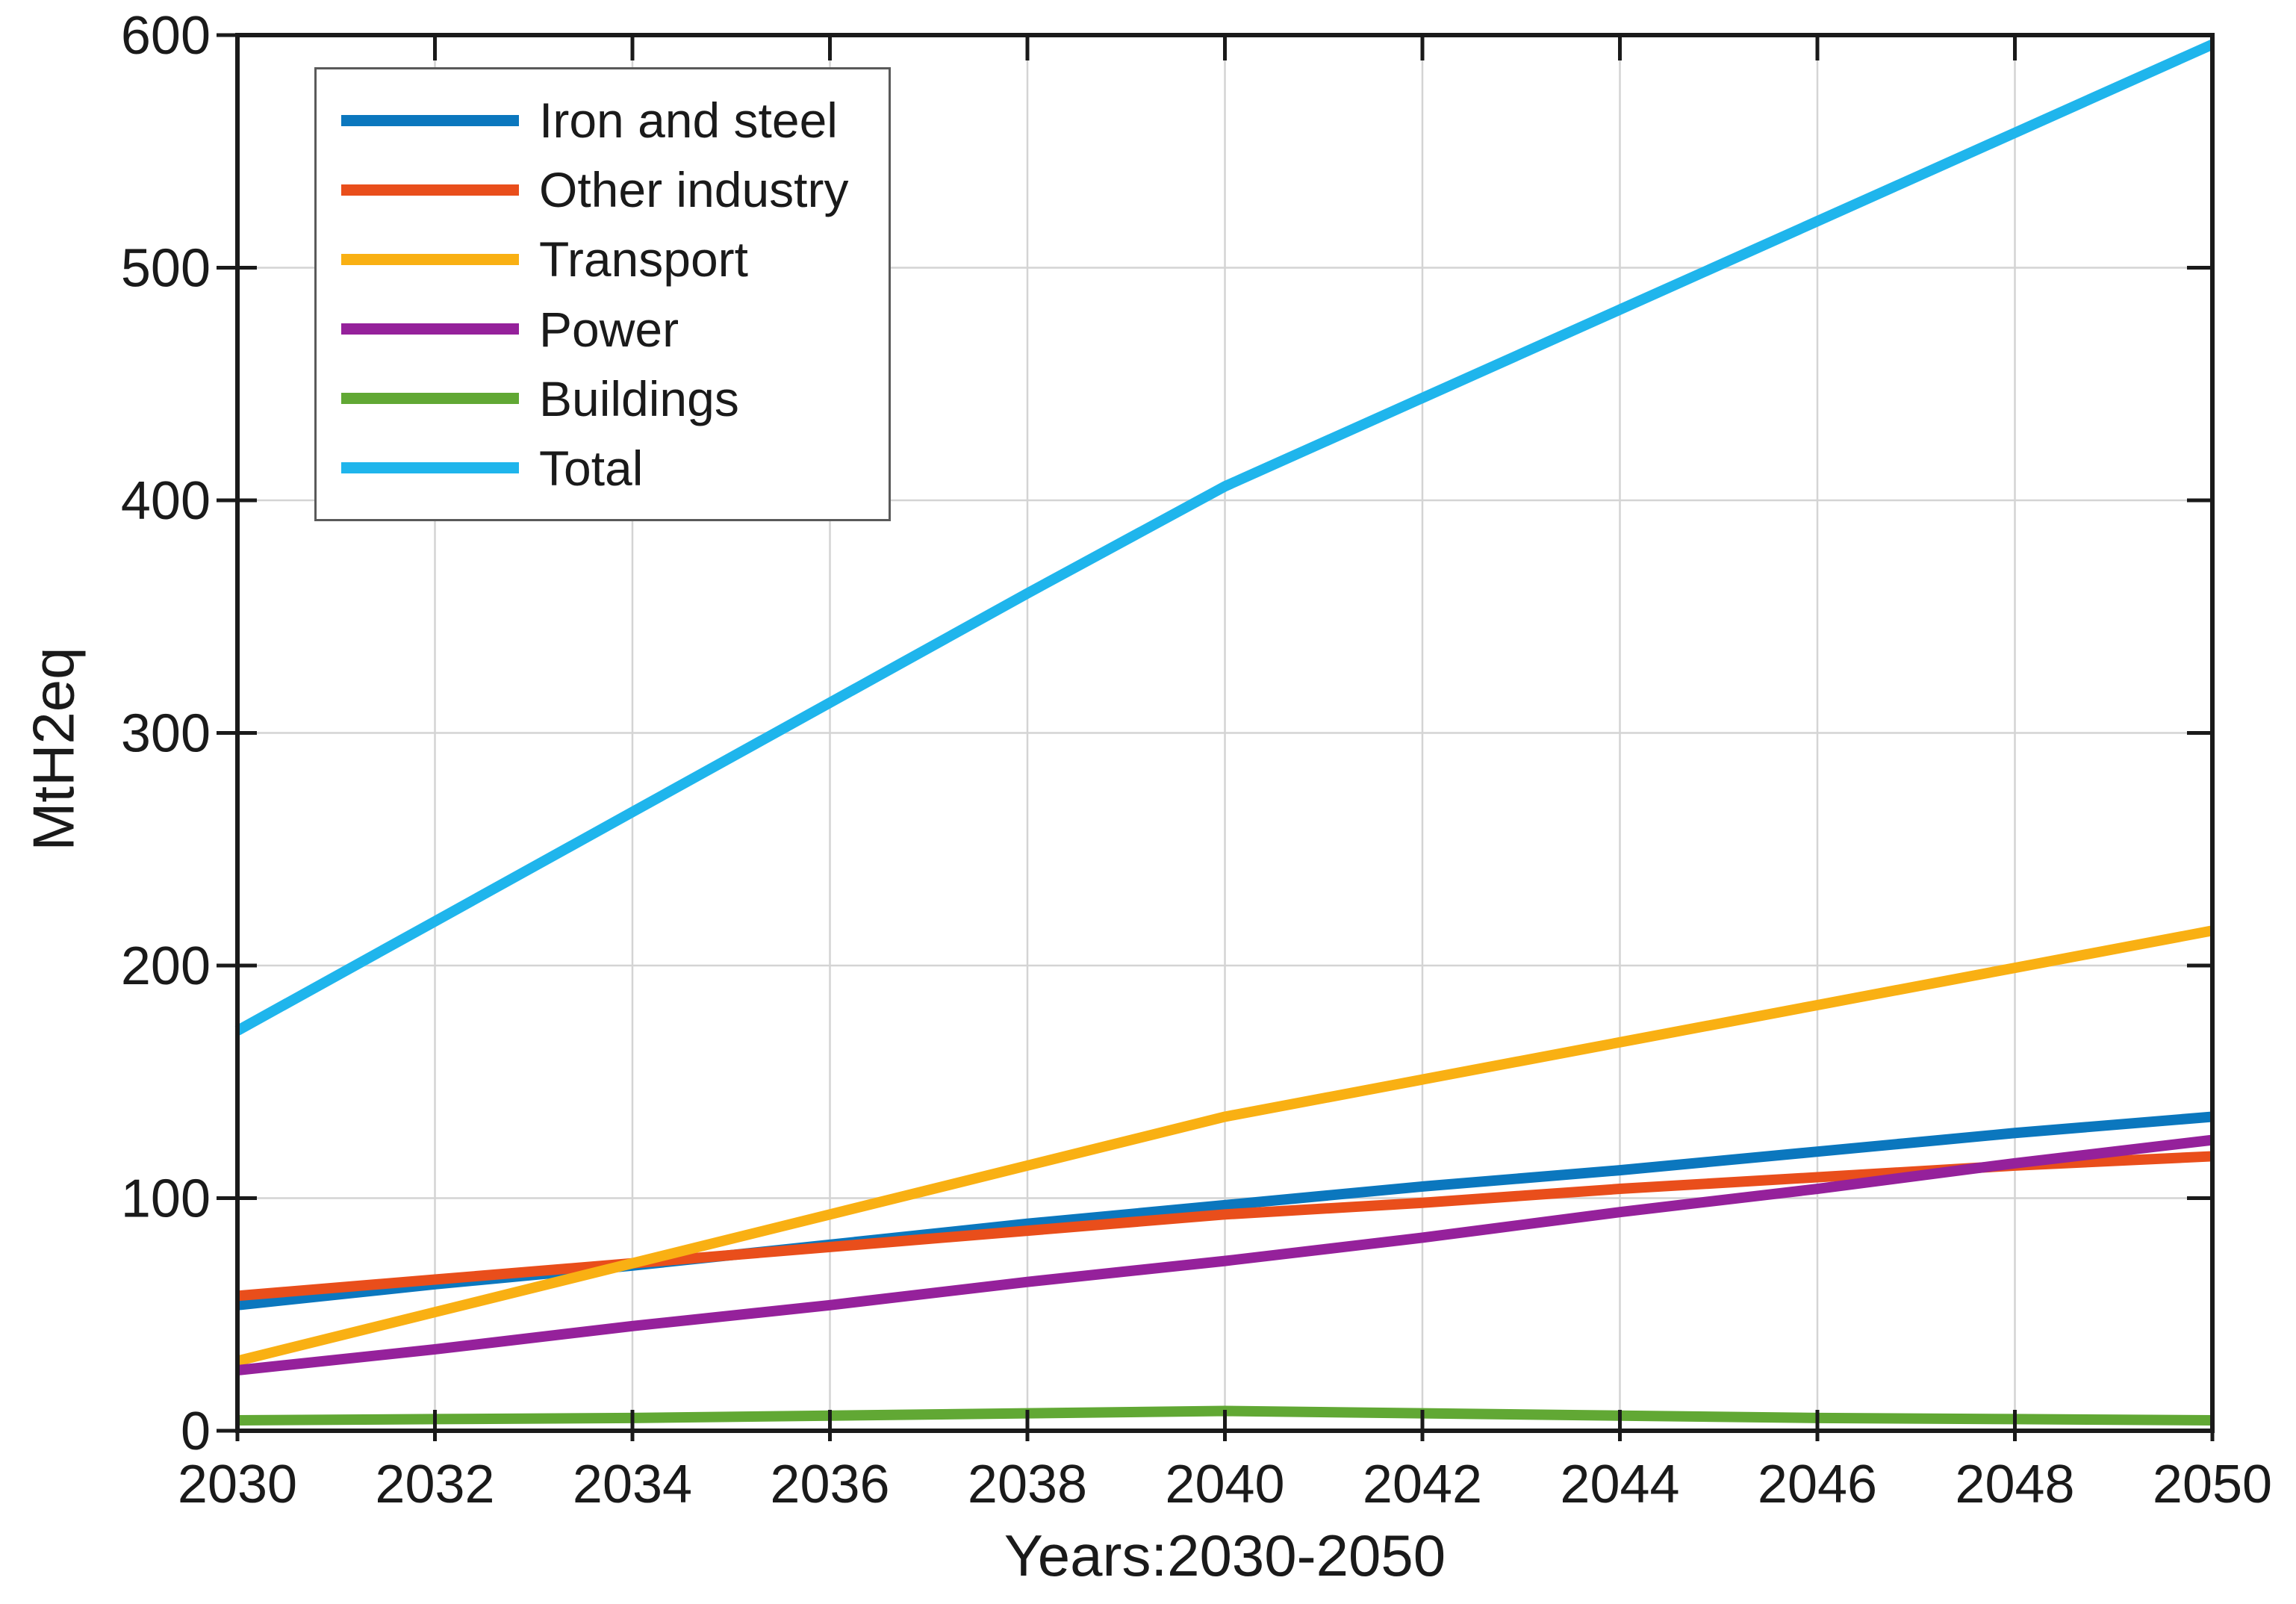  I want to click on legend-swatch-other-industry, so click(430, 190).